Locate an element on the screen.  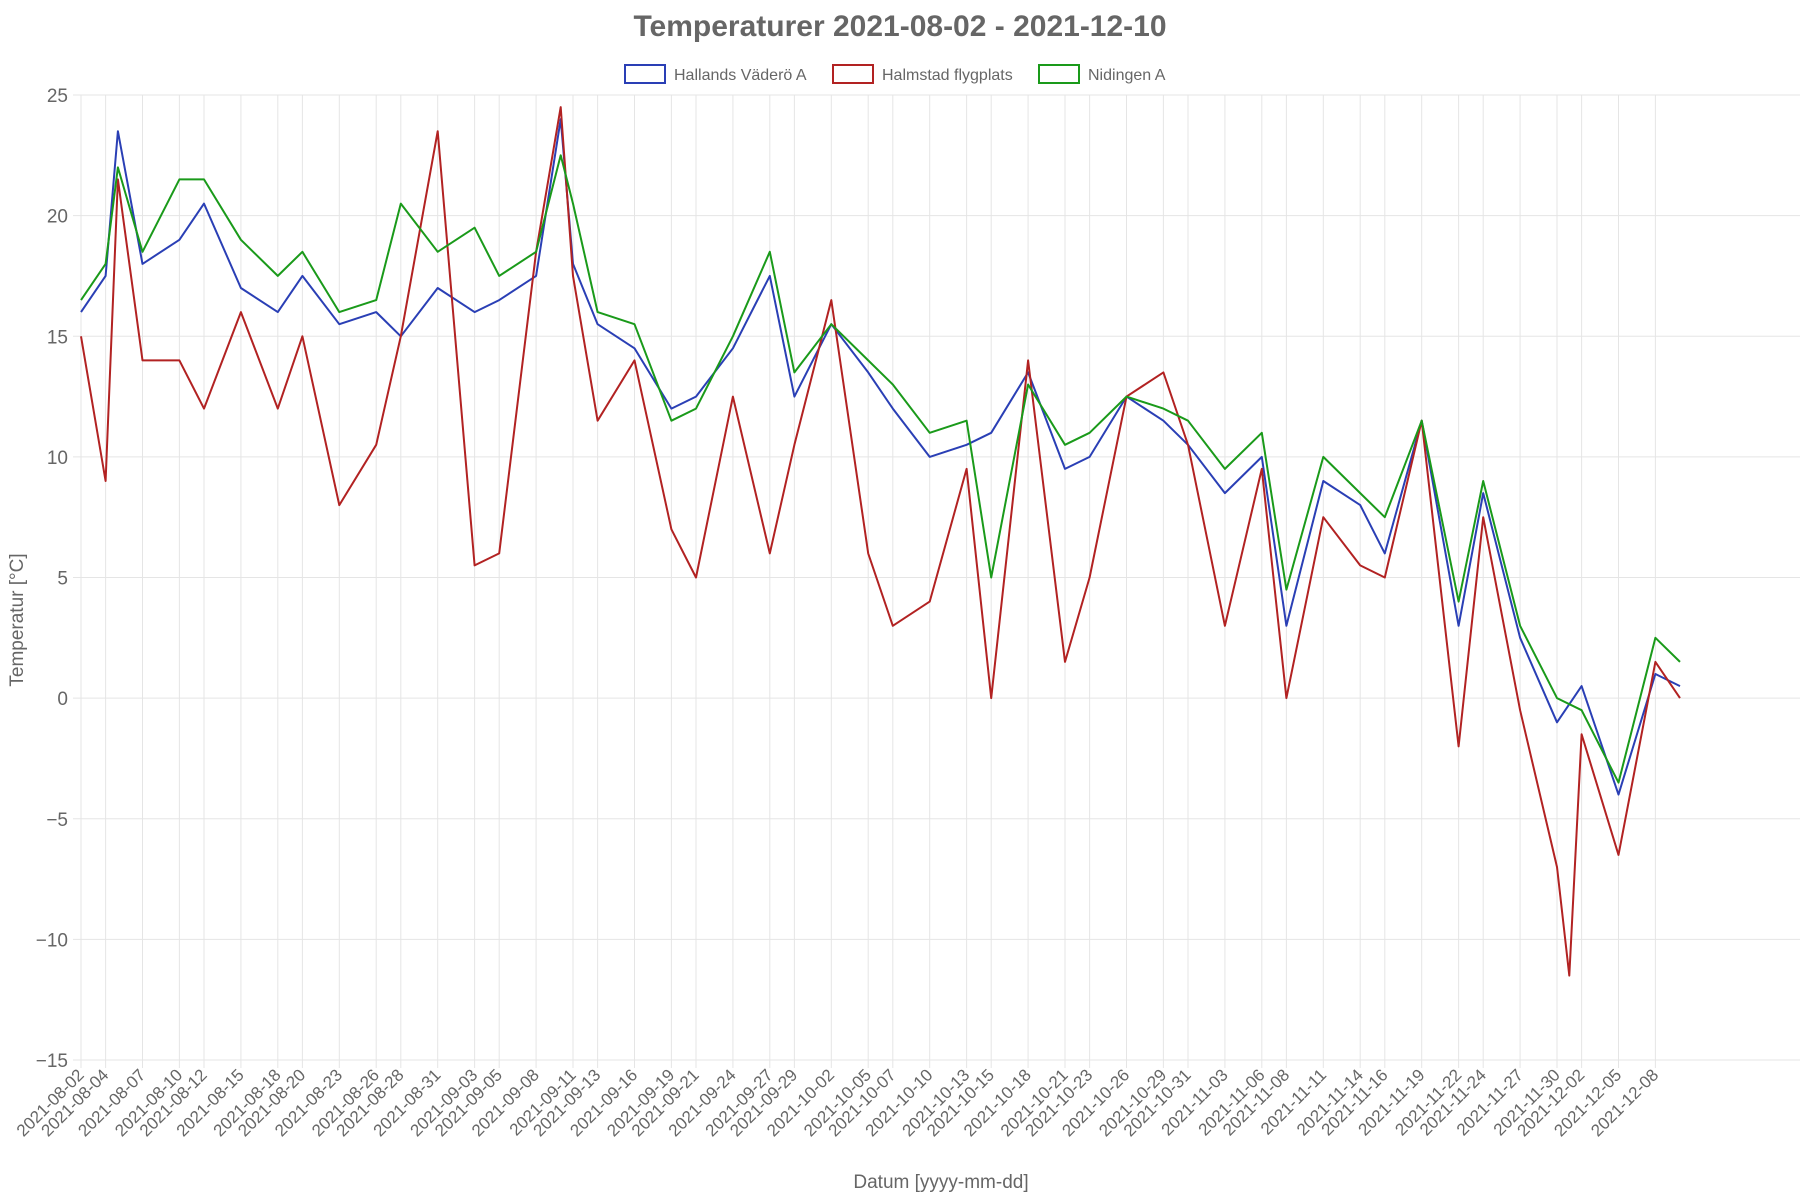
y-tick-label: 10 is located at coordinates (57, 458).